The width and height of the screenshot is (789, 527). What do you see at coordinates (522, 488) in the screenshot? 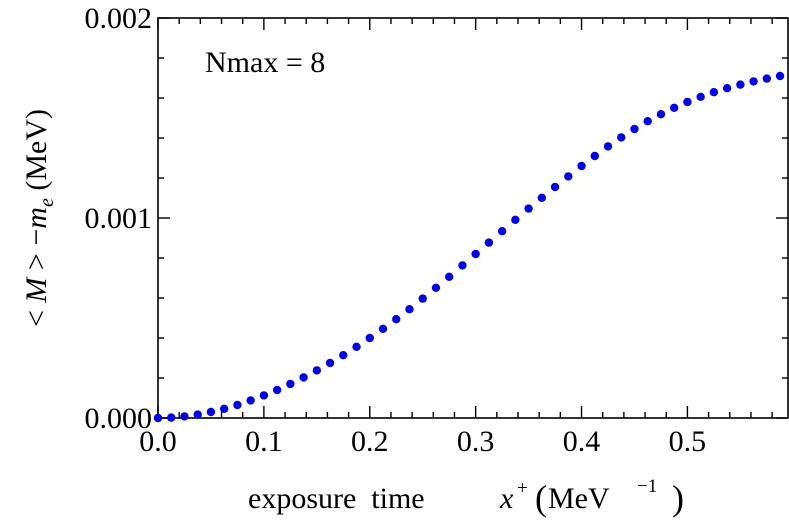
I see `x-axis-variable-sup: +` at bounding box center [522, 488].